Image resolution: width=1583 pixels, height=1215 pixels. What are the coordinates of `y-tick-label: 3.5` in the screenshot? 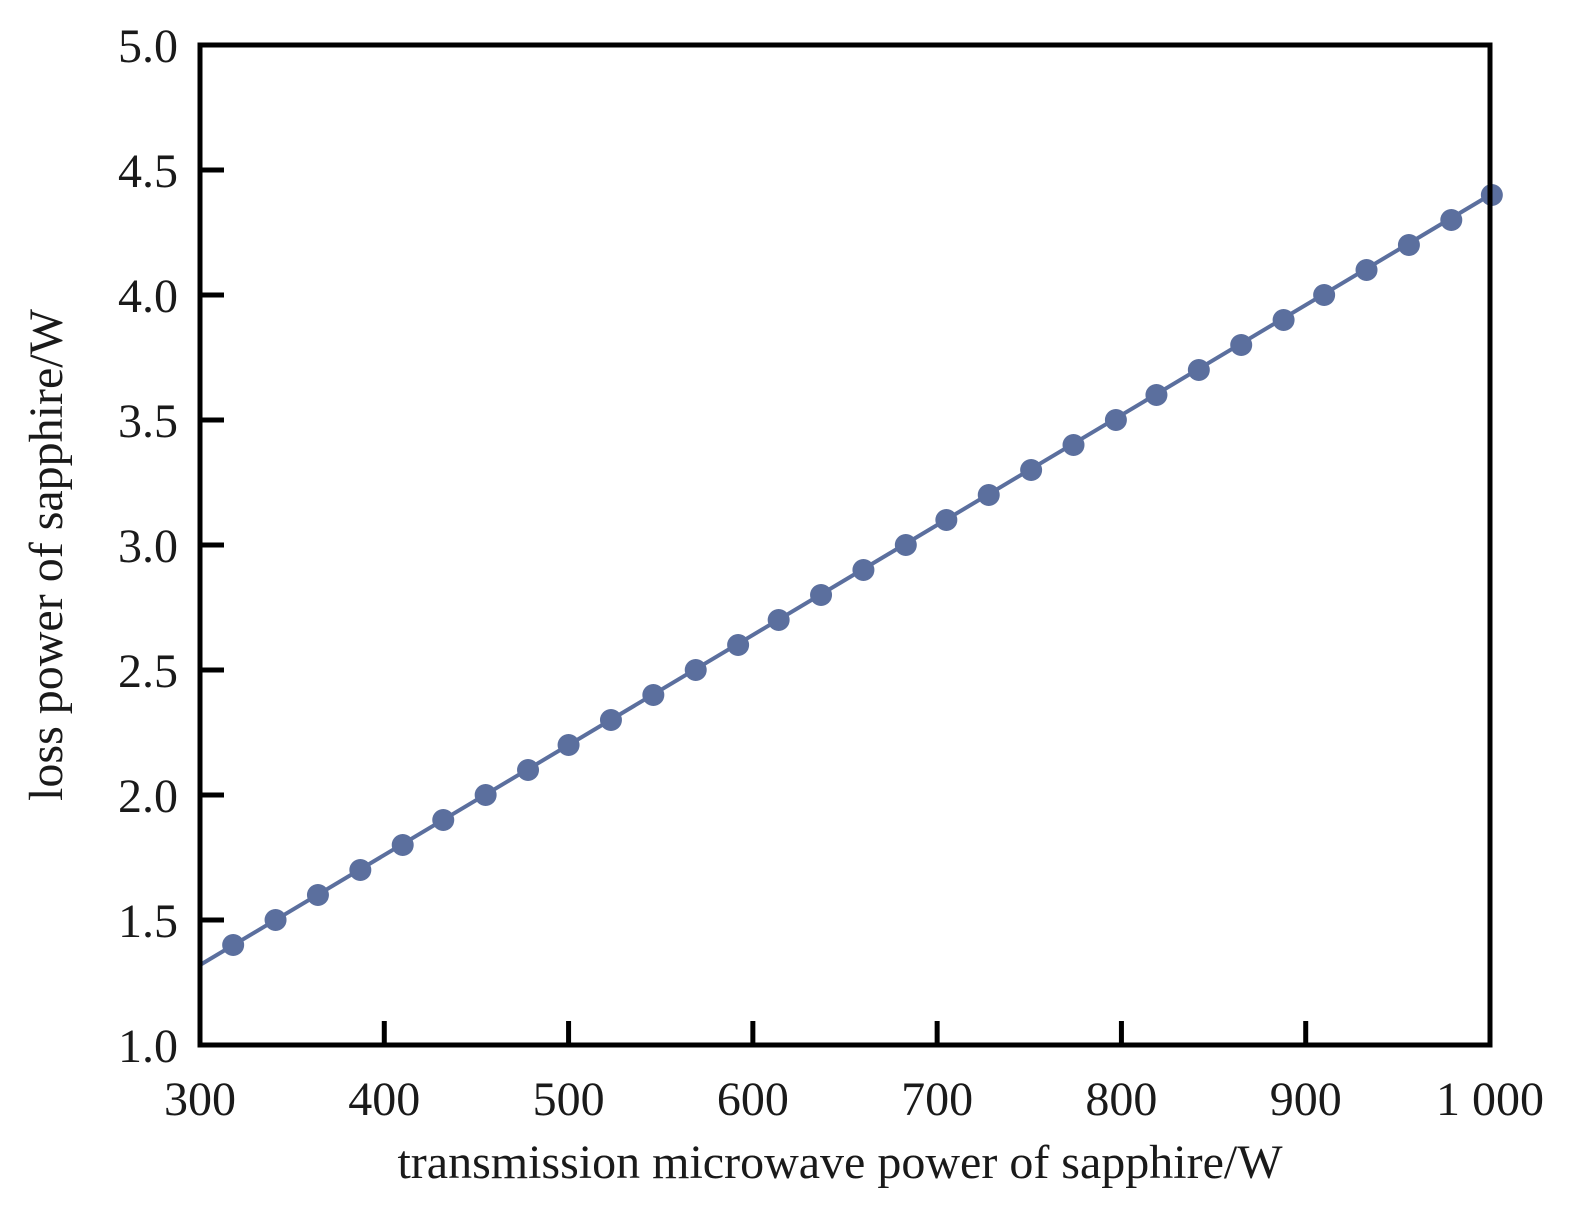 It's located at (148, 421).